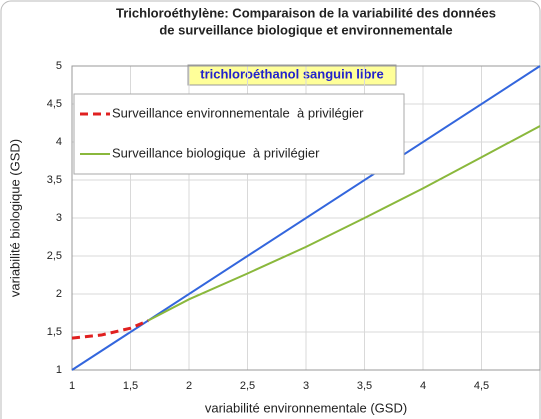 The image size is (541, 419). What do you see at coordinates (216, 152) in the screenshot?
I see `legend-label: Surveillance biologique à privilégier` at bounding box center [216, 152].